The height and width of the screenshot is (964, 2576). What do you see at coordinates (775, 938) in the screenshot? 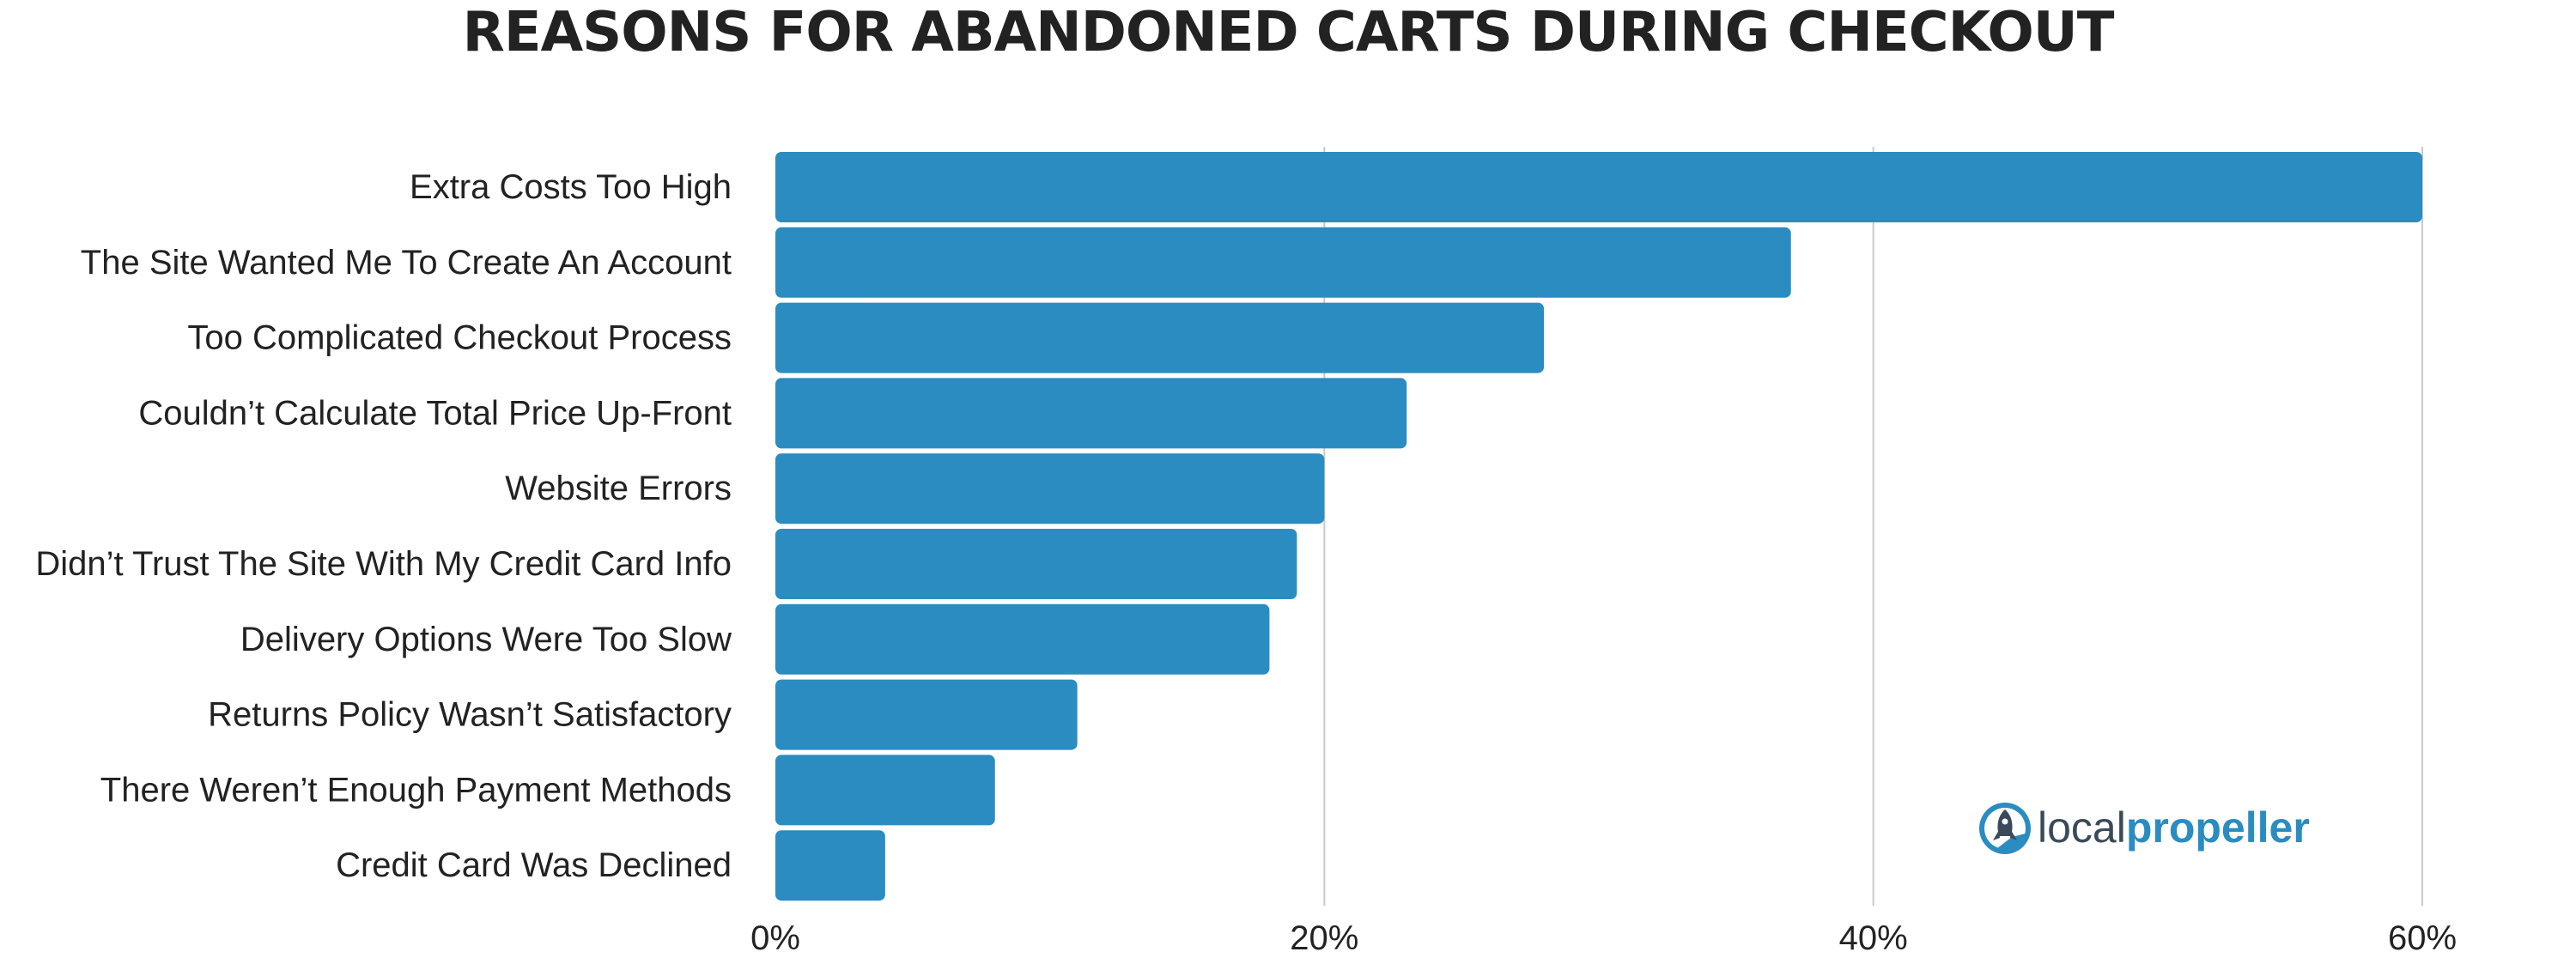
I see `x-tick-label: 0%` at bounding box center [775, 938].